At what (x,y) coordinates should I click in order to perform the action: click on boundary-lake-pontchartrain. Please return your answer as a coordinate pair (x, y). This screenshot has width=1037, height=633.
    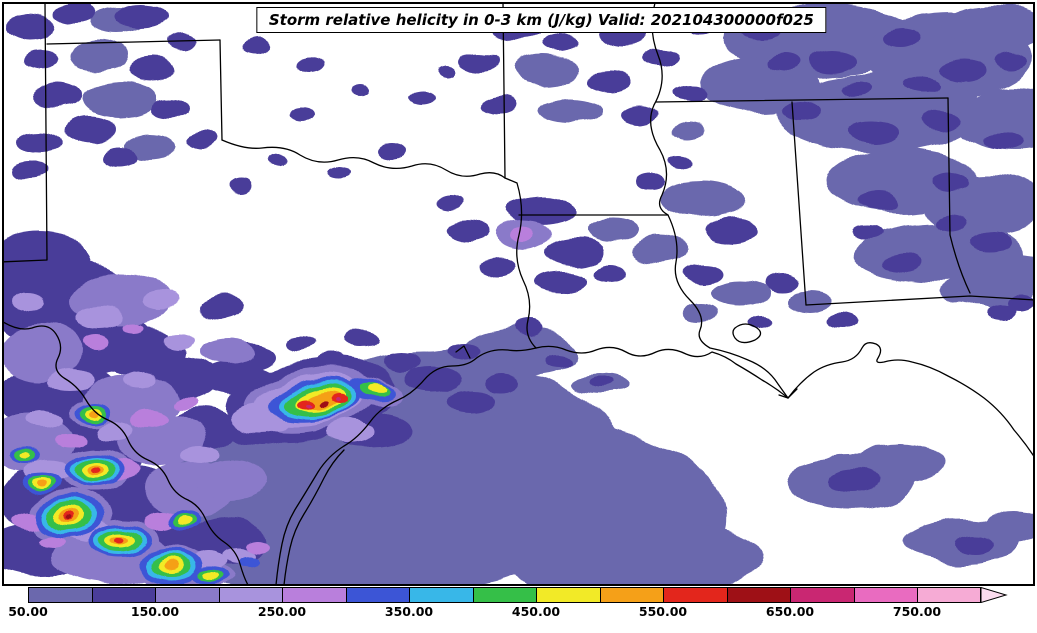
    Looking at the image, I should click on (747, 333).